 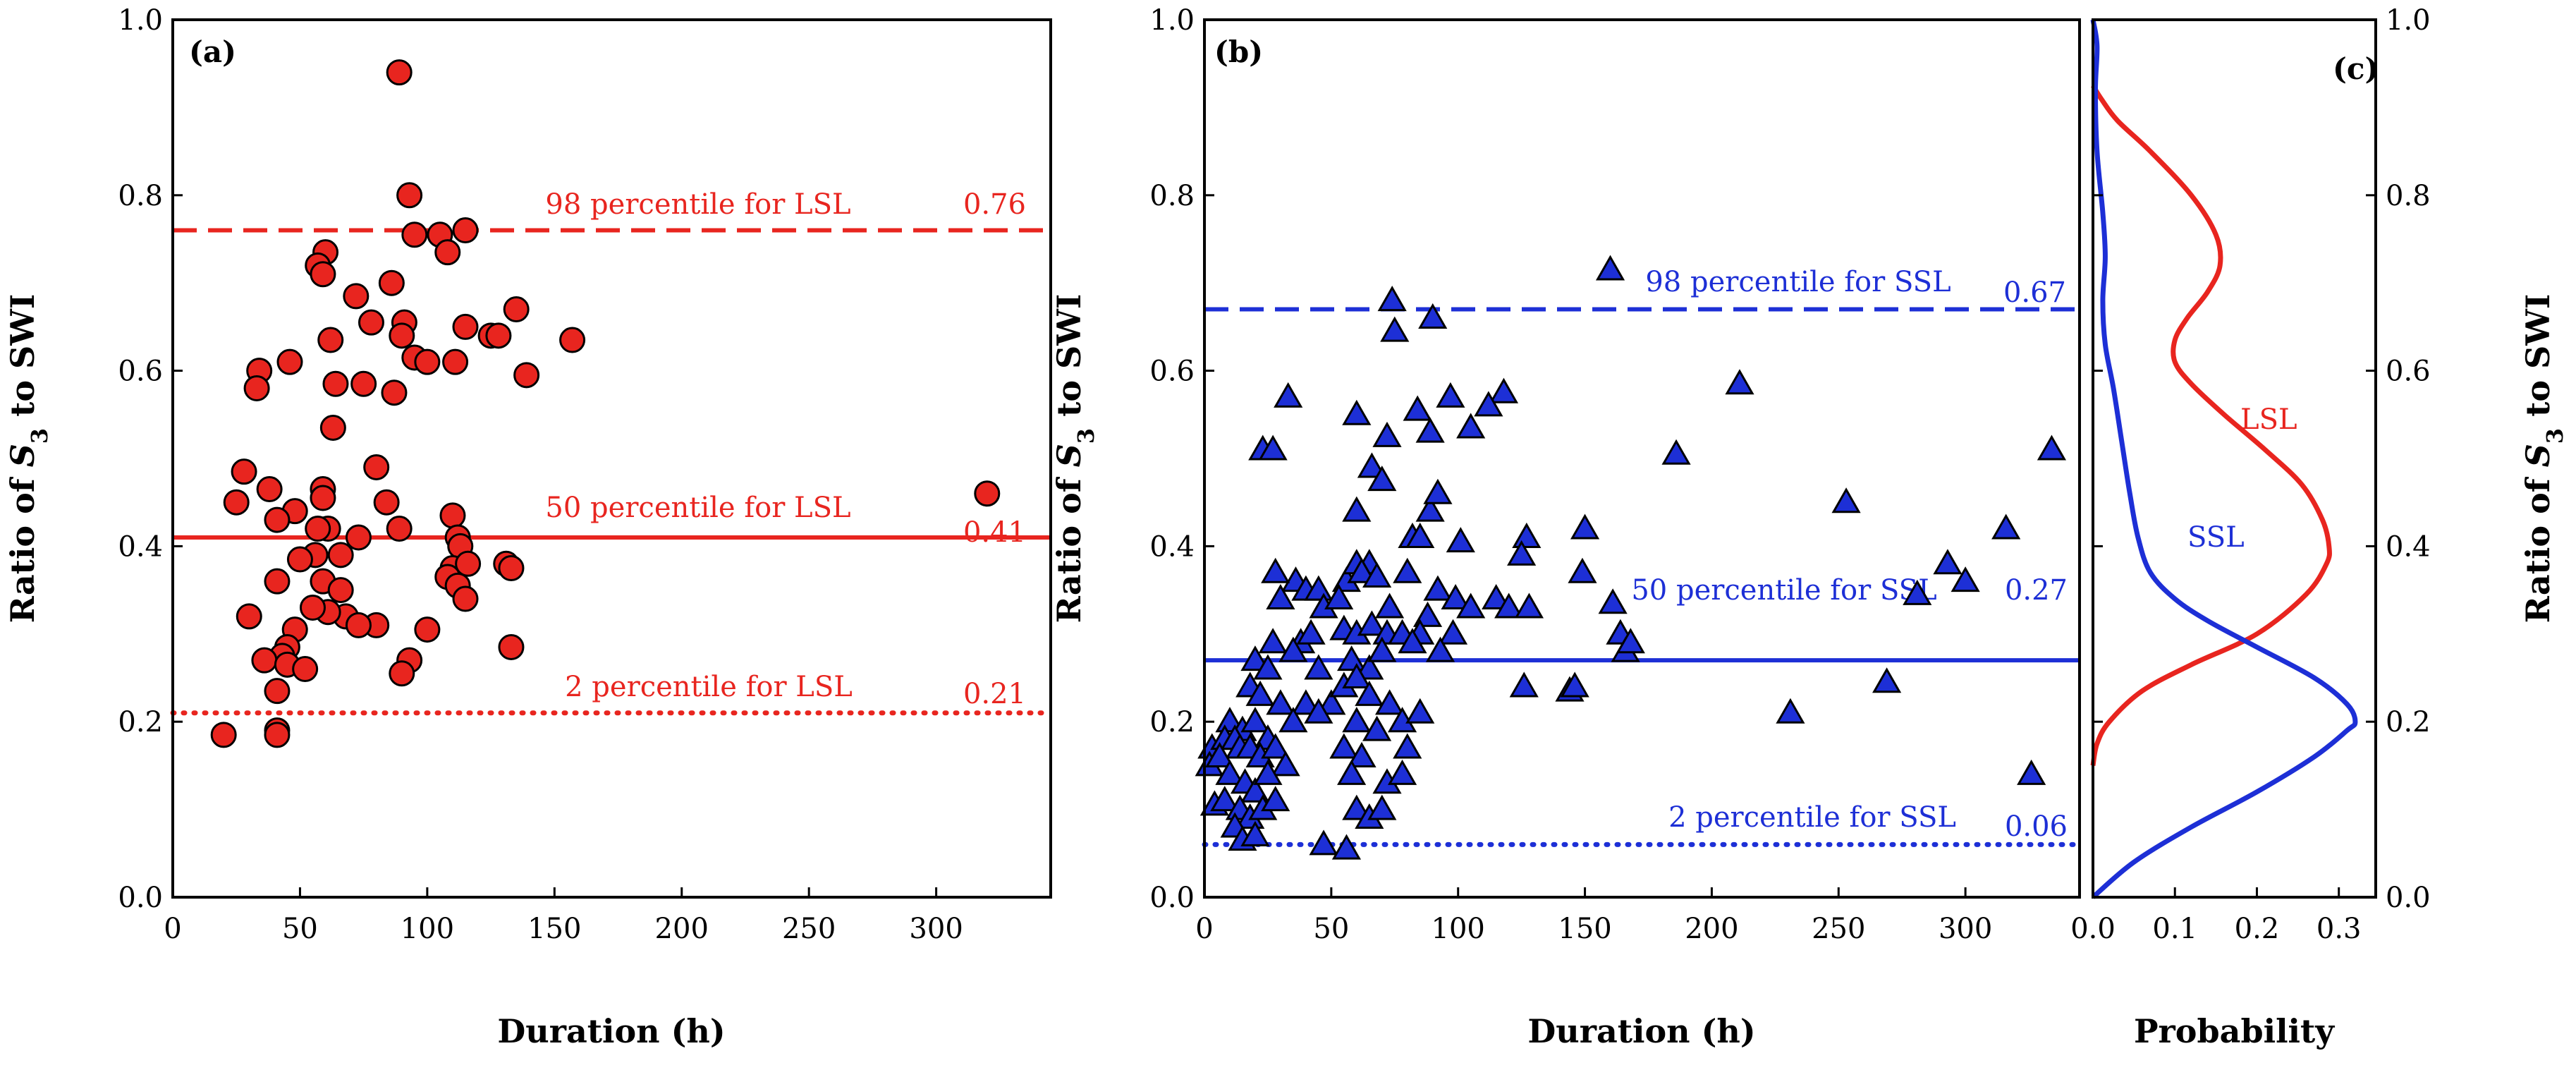 I want to click on panel-a-y-tick-label: 1.0, so click(x=140, y=20).